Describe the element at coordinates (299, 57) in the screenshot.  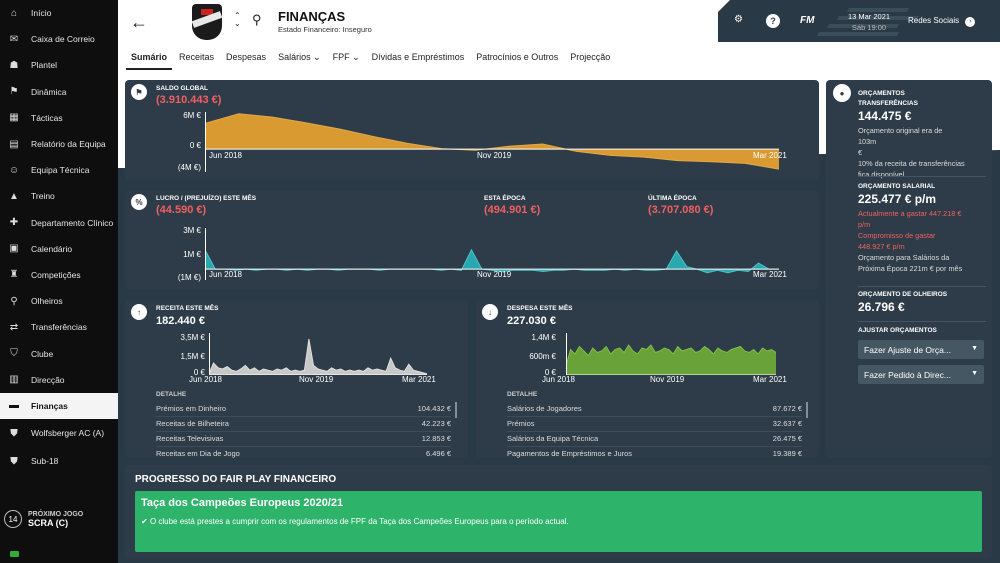
I see `tab: Salários ⌄` at that location.